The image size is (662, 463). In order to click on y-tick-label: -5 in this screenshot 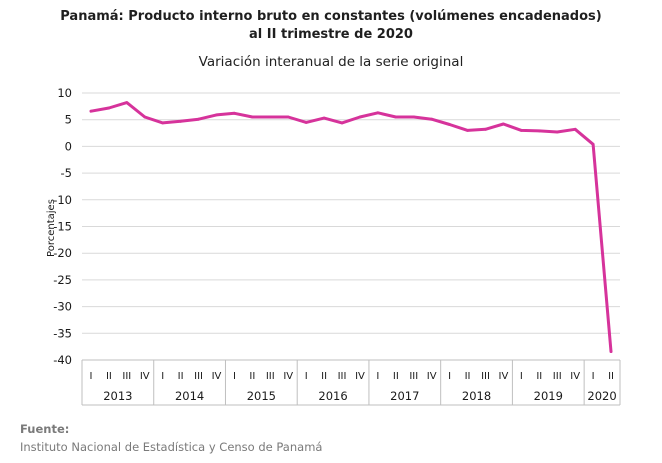, I will do `click(66, 173)`.